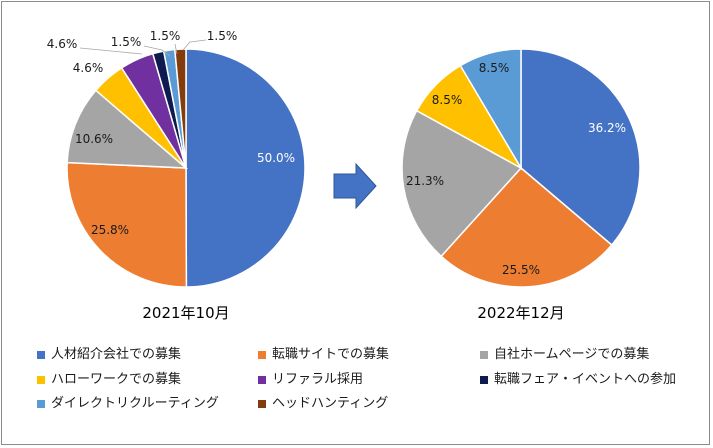 This screenshot has height=448, width=713. What do you see at coordinates (185, 313) in the screenshot?
I see `caption-2021: 2021年10月` at bounding box center [185, 313].